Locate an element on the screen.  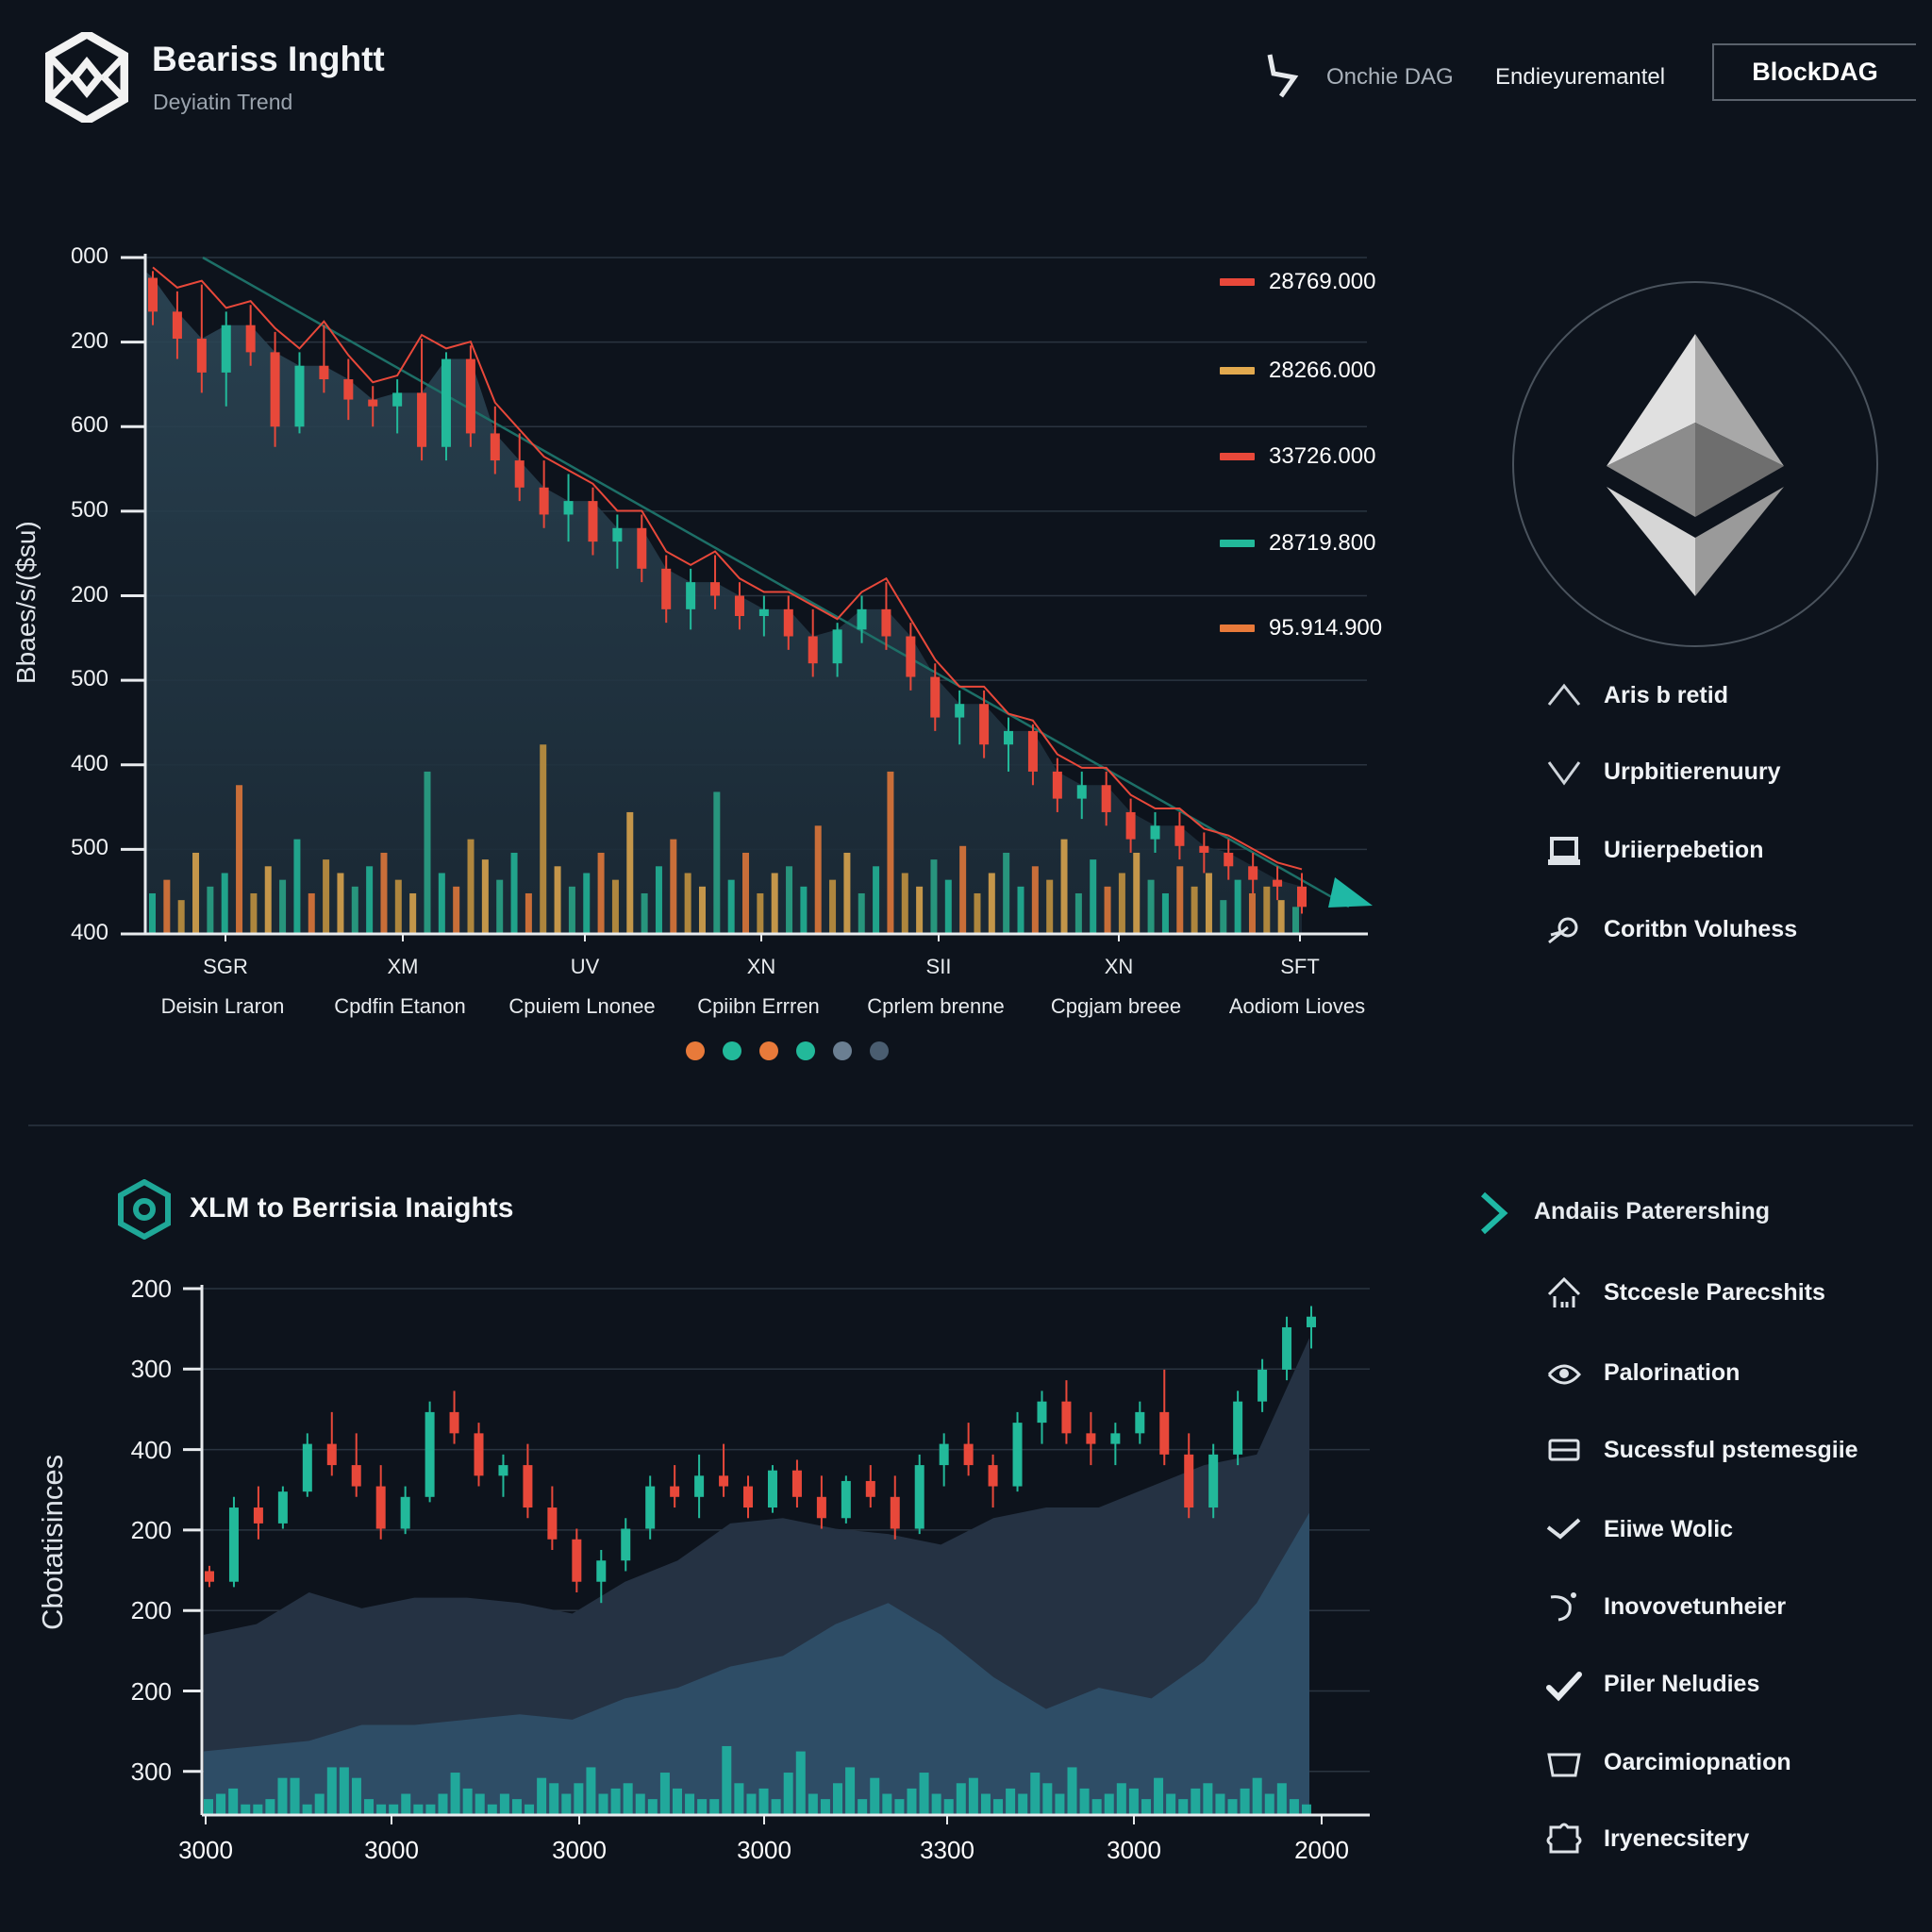
insight-item: Aris b retid is located at coordinates (1671, 695).